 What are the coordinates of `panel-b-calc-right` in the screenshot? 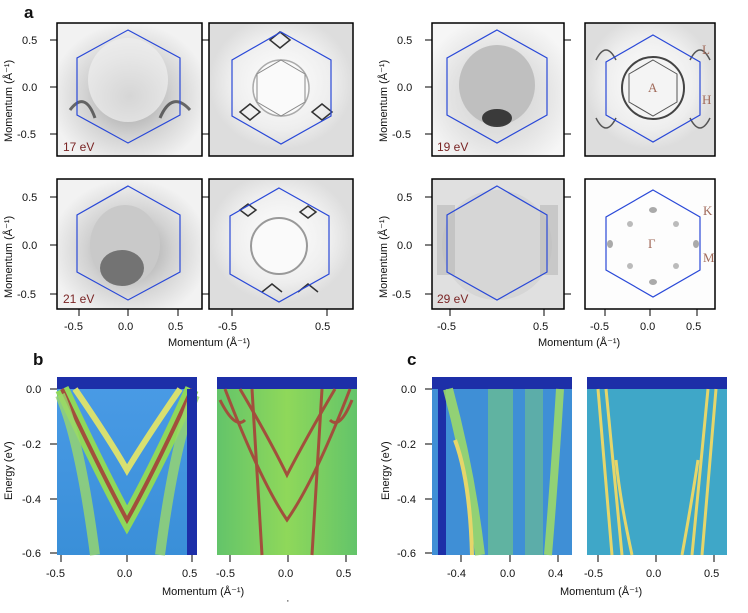 It's located at (287, 466).